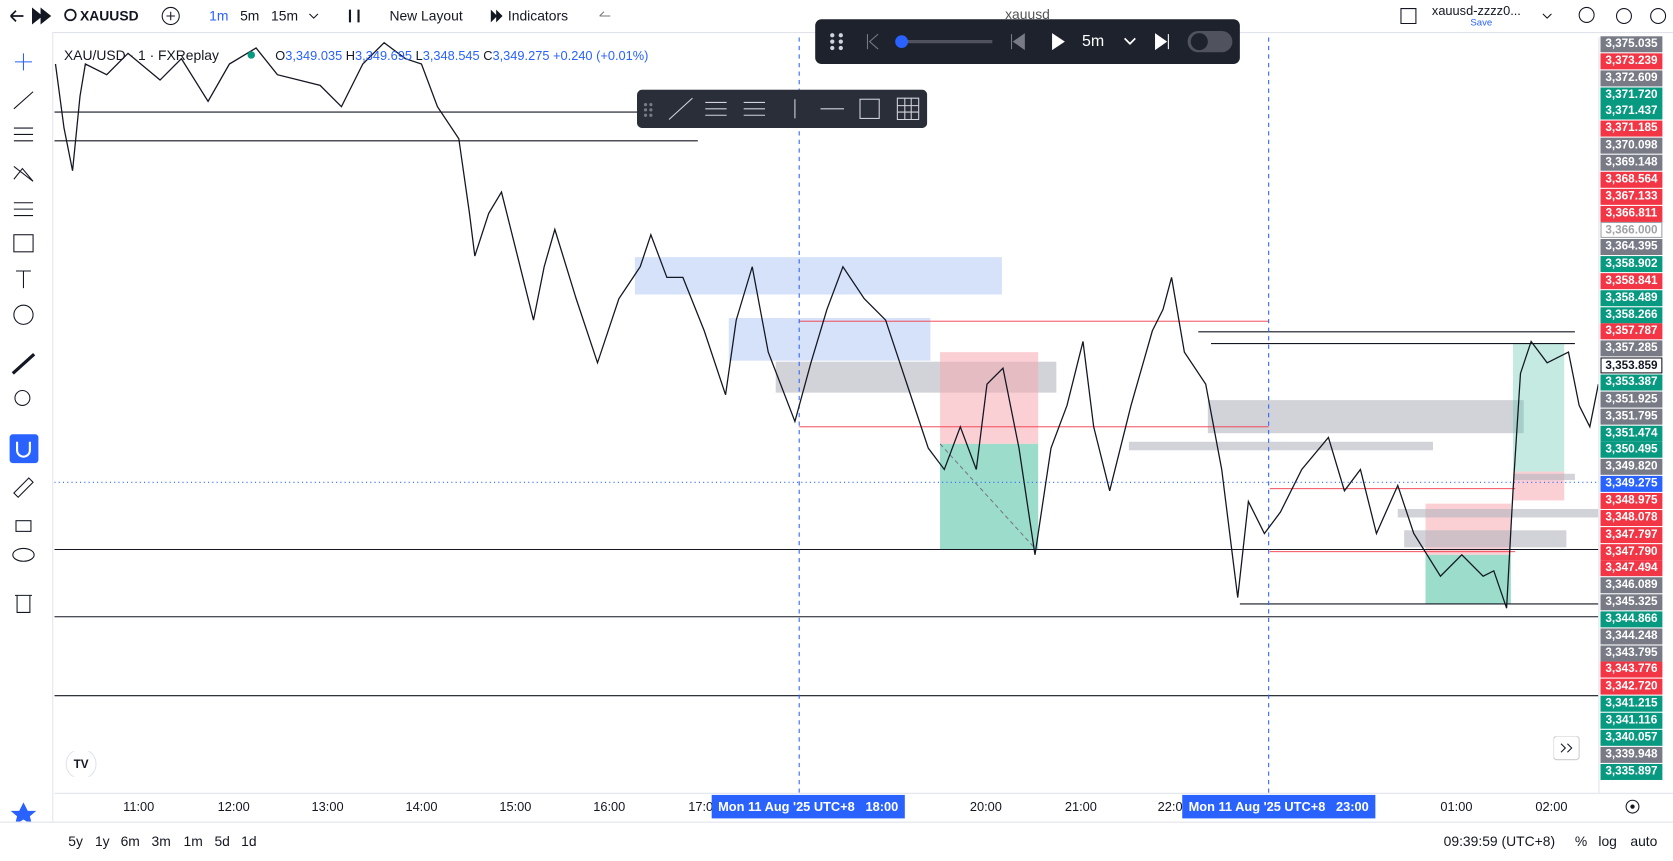 This screenshot has height=861, width=1673. Describe the element at coordinates (1631, 686) in the screenshot. I see `price-label: 3,342.720` at that location.